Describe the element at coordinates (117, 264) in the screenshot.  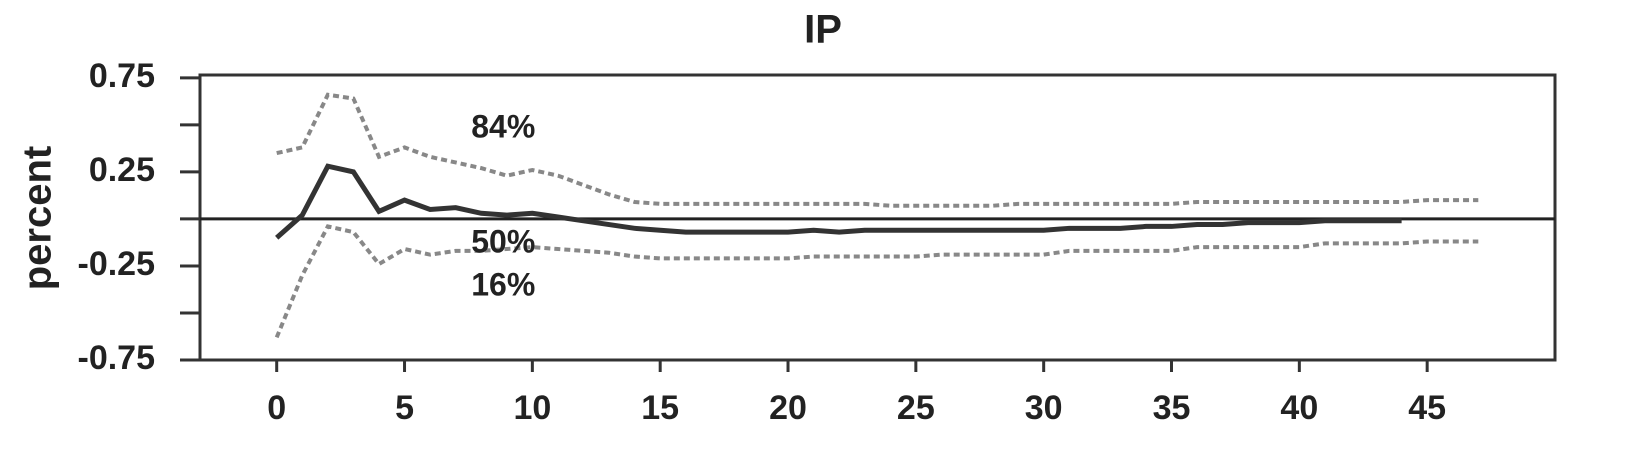
I see `y-tick-label: -0.25` at that location.